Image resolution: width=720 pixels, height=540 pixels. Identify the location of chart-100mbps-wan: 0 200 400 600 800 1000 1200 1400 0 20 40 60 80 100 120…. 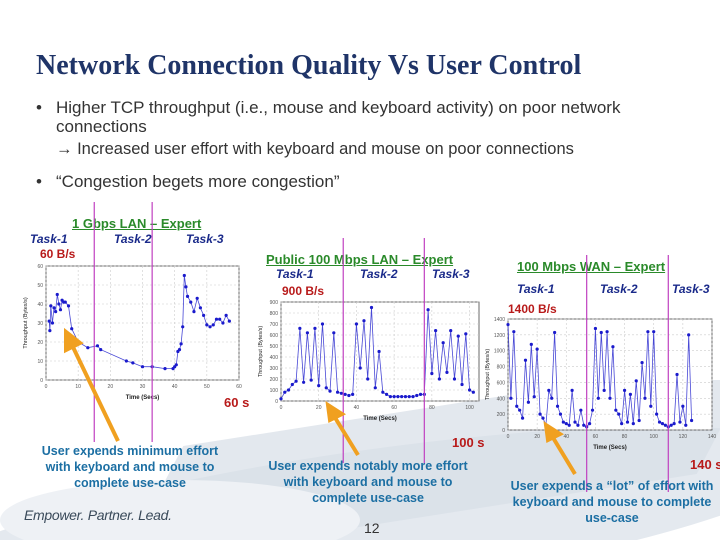
(601, 373).